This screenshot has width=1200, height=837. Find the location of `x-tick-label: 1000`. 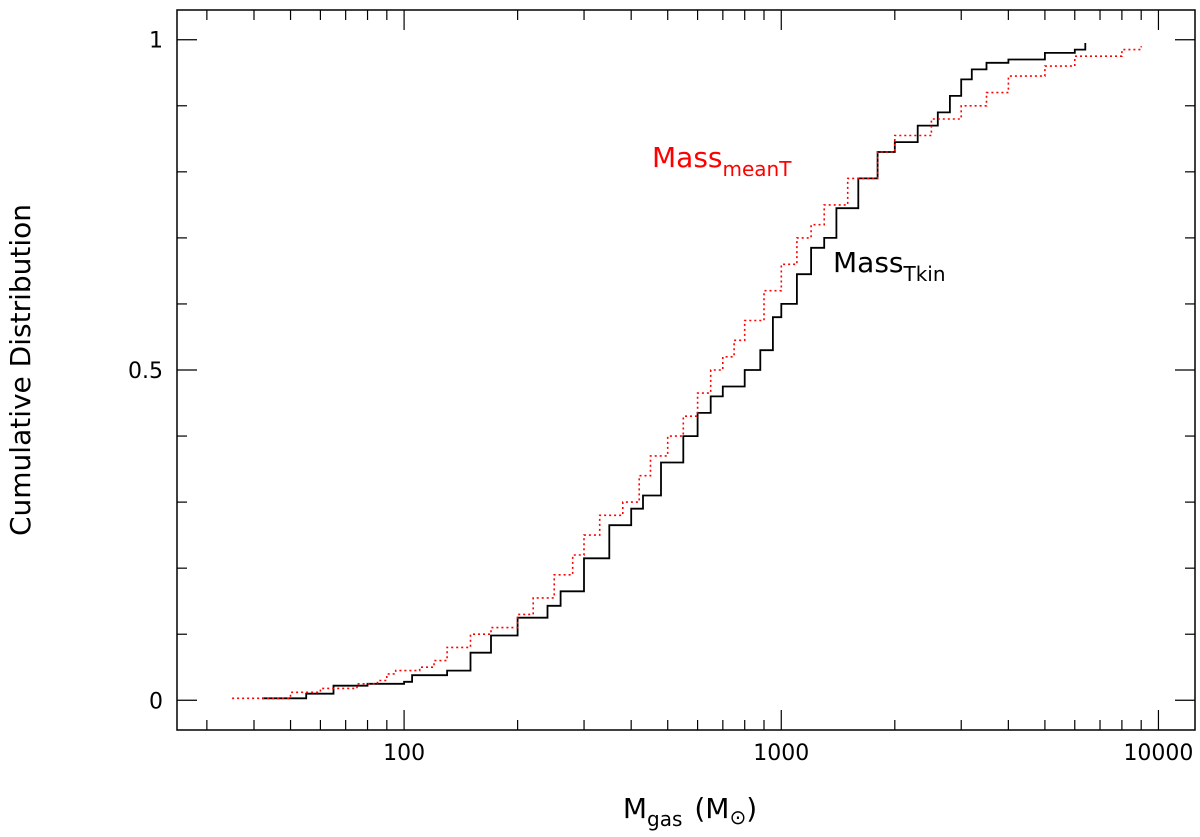

x-tick-label: 1000 is located at coordinates (781, 753).